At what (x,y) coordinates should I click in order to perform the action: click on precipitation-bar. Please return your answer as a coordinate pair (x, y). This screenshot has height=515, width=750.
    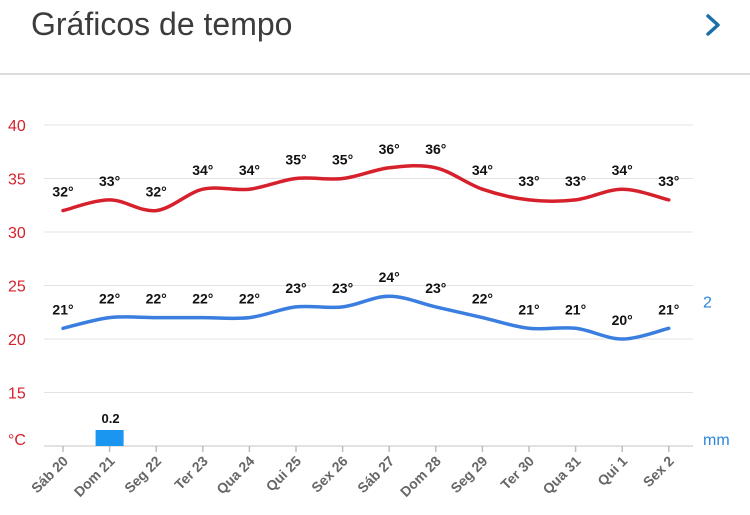
    Looking at the image, I should click on (109, 438).